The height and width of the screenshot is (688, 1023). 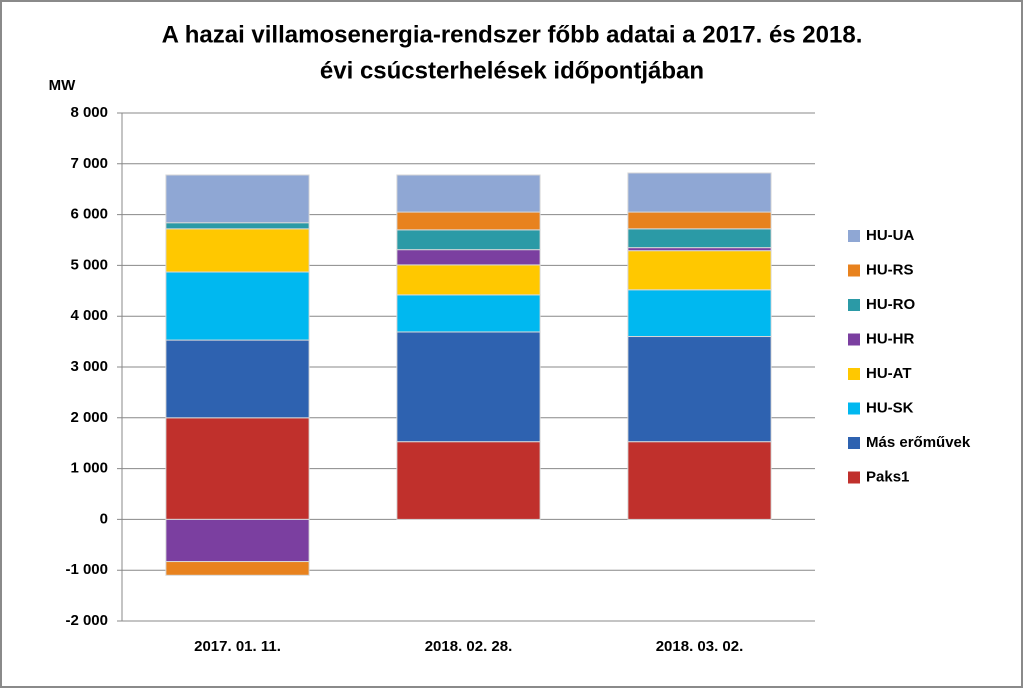 I want to click on y-tick-label: -2 000, so click(x=86, y=620).